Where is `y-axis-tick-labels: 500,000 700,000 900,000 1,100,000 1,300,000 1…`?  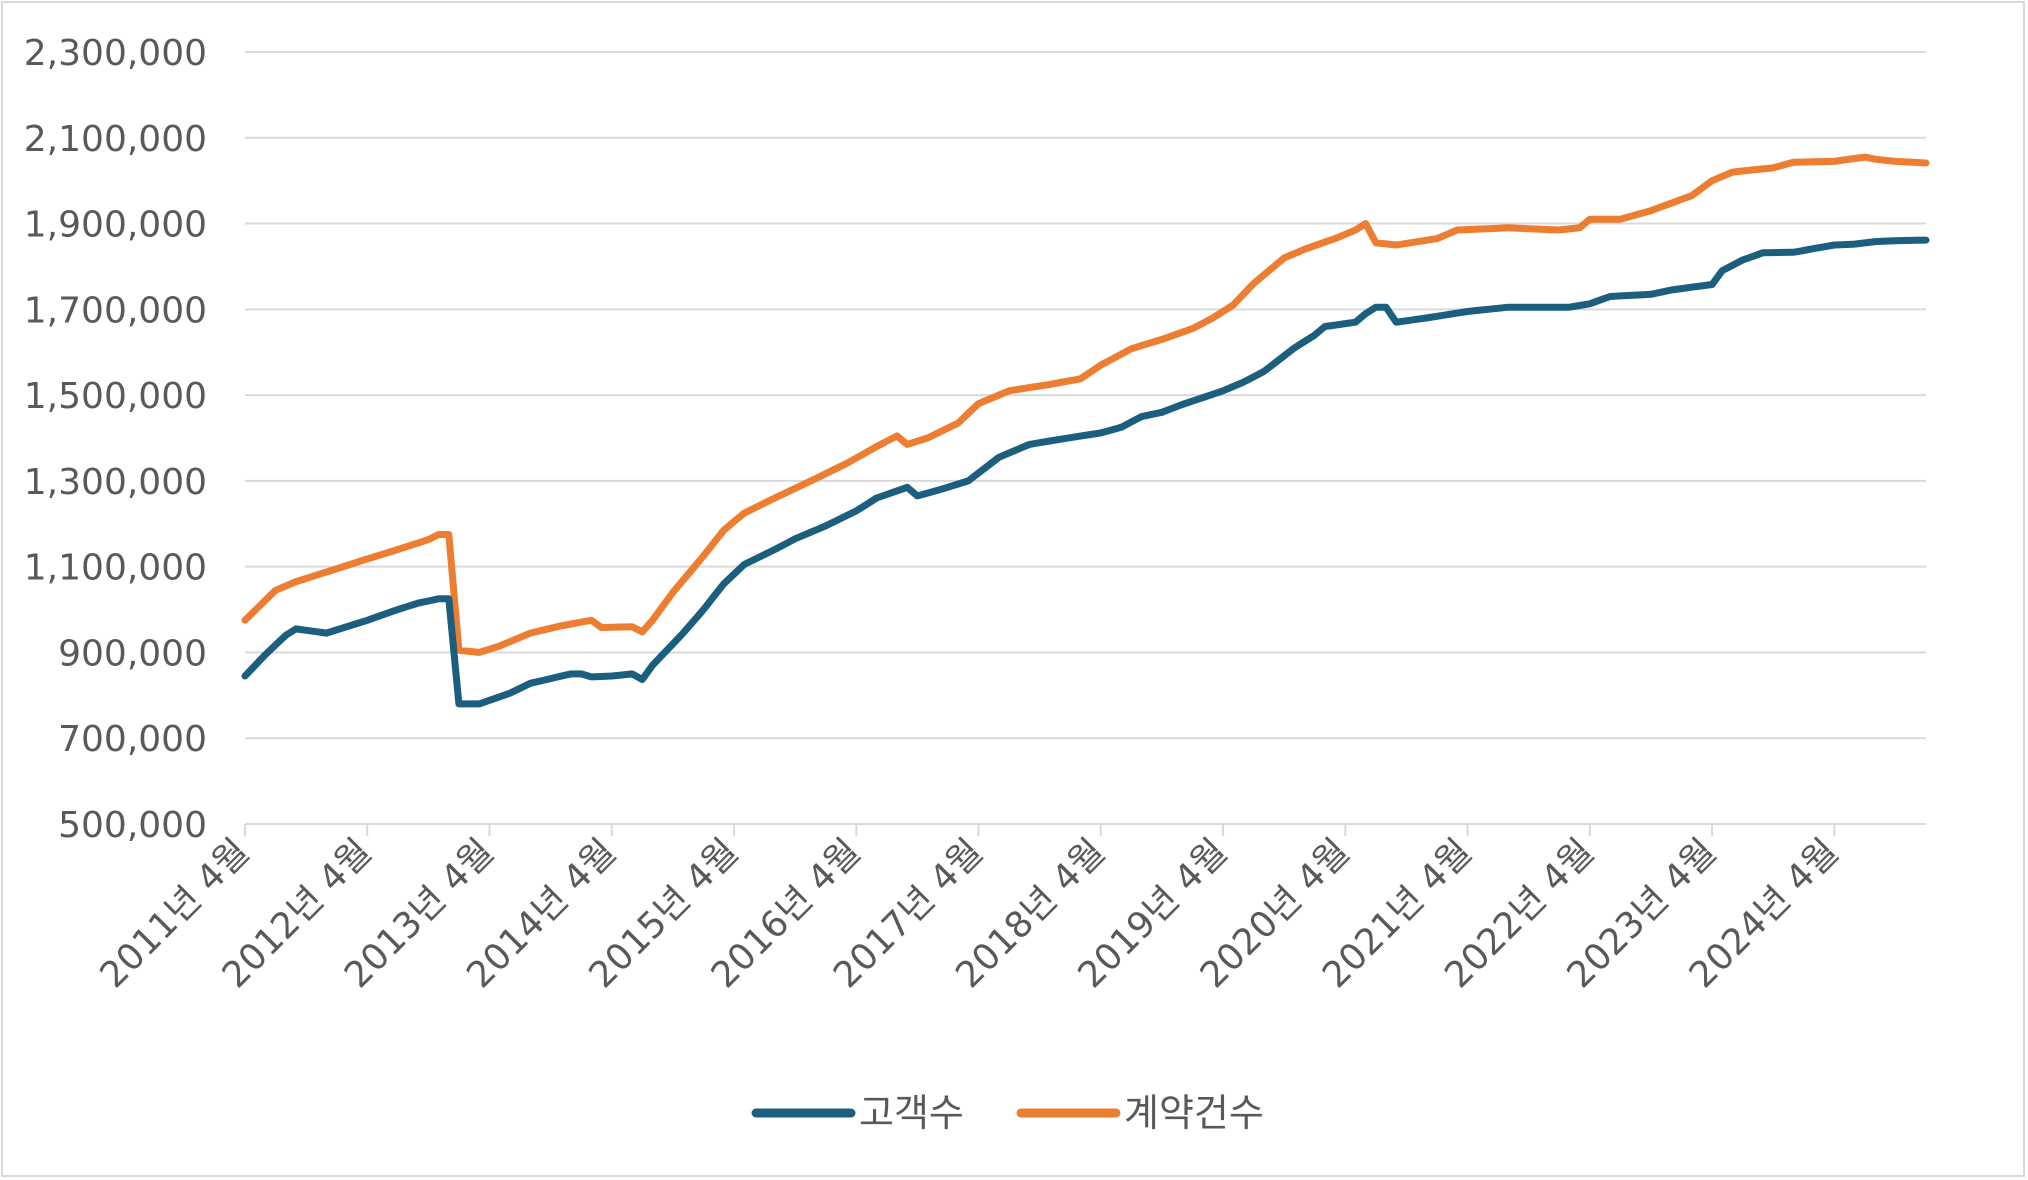 y-axis-tick-labels: 500,000 700,000 900,000 1,100,000 1,300,000 1… is located at coordinates (115, 439).